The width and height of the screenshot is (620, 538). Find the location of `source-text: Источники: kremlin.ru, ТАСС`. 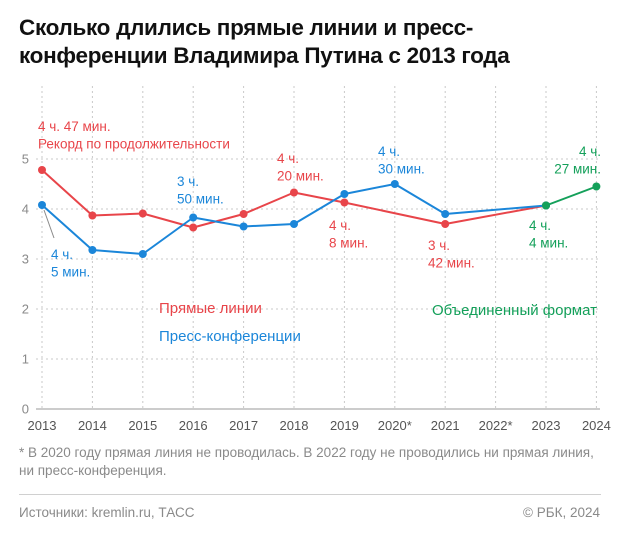

source-text: Источники: kremlin.ru, ТАСС is located at coordinates (107, 512).